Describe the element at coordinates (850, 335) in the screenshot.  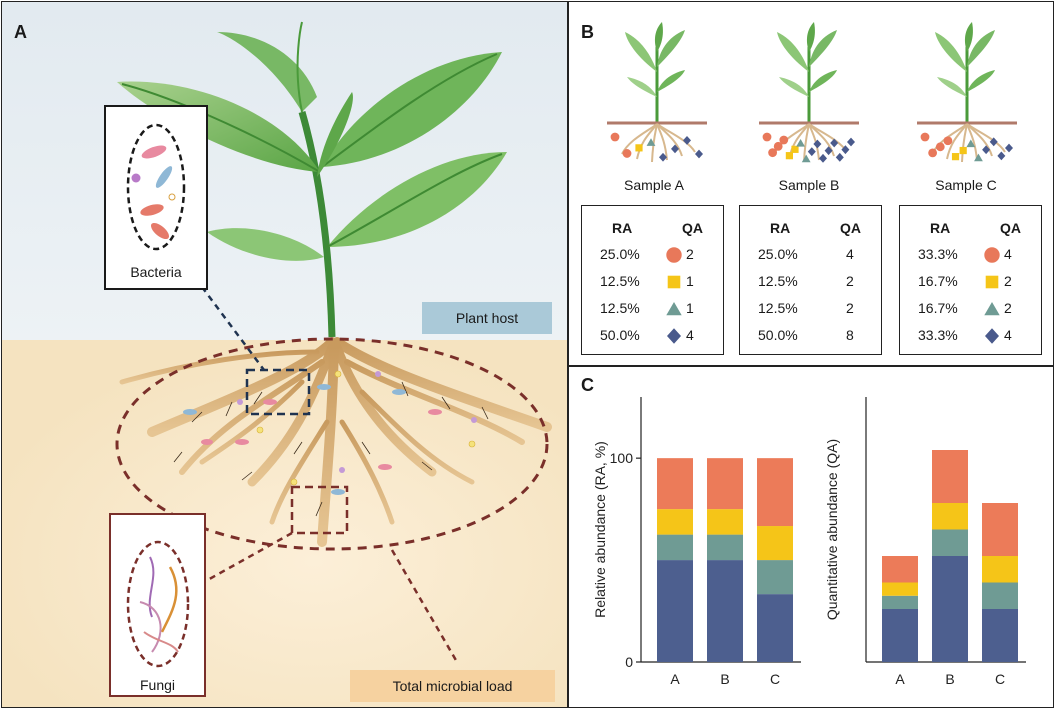
I see `qa-value: 8` at that location.